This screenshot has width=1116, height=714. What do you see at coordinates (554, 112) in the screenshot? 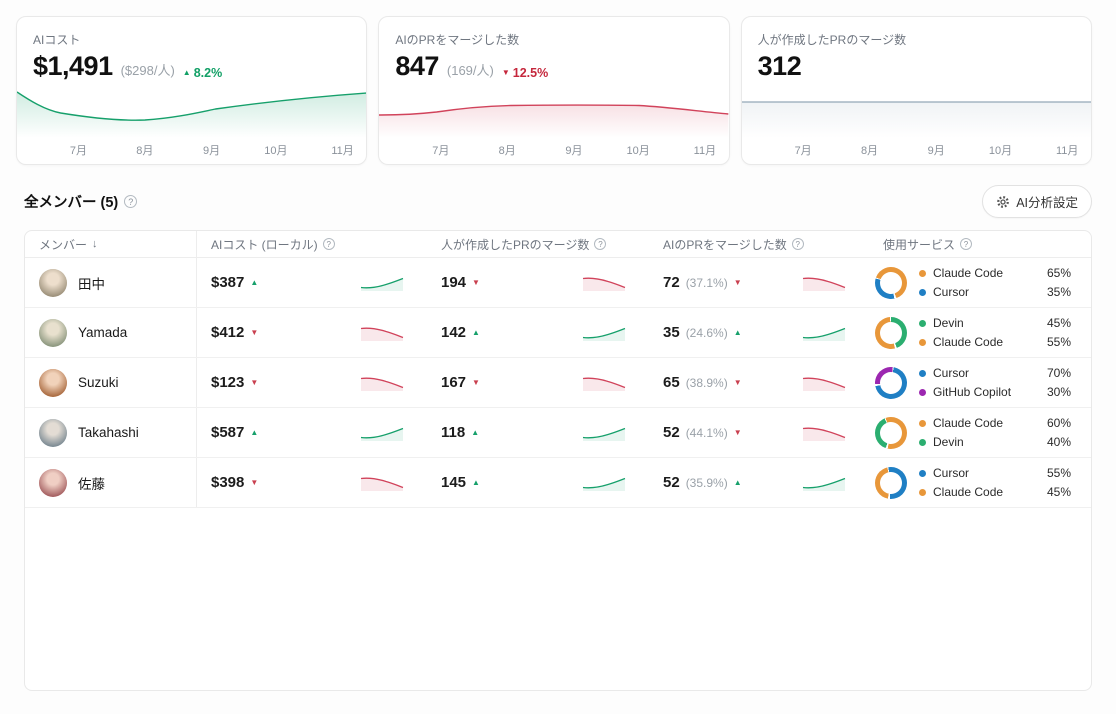
I see `ai-pr-trend-chart` at bounding box center [554, 112].